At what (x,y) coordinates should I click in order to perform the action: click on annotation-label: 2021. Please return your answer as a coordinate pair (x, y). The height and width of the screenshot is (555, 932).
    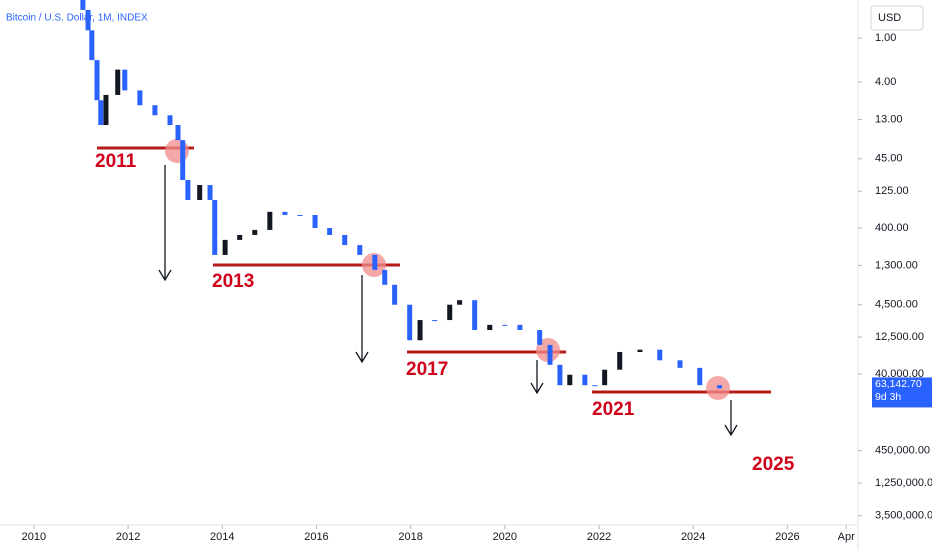
    Looking at the image, I should click on (613, 409).